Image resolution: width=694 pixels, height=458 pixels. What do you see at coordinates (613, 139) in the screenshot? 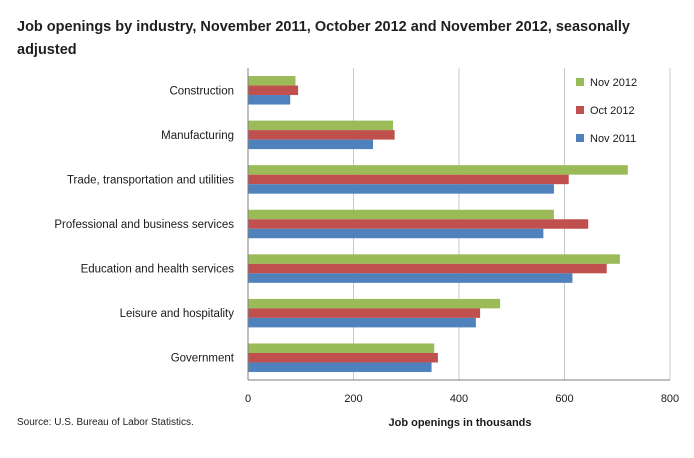
I see `legend-label: Nov 2011` at bounding box center [613, 139].